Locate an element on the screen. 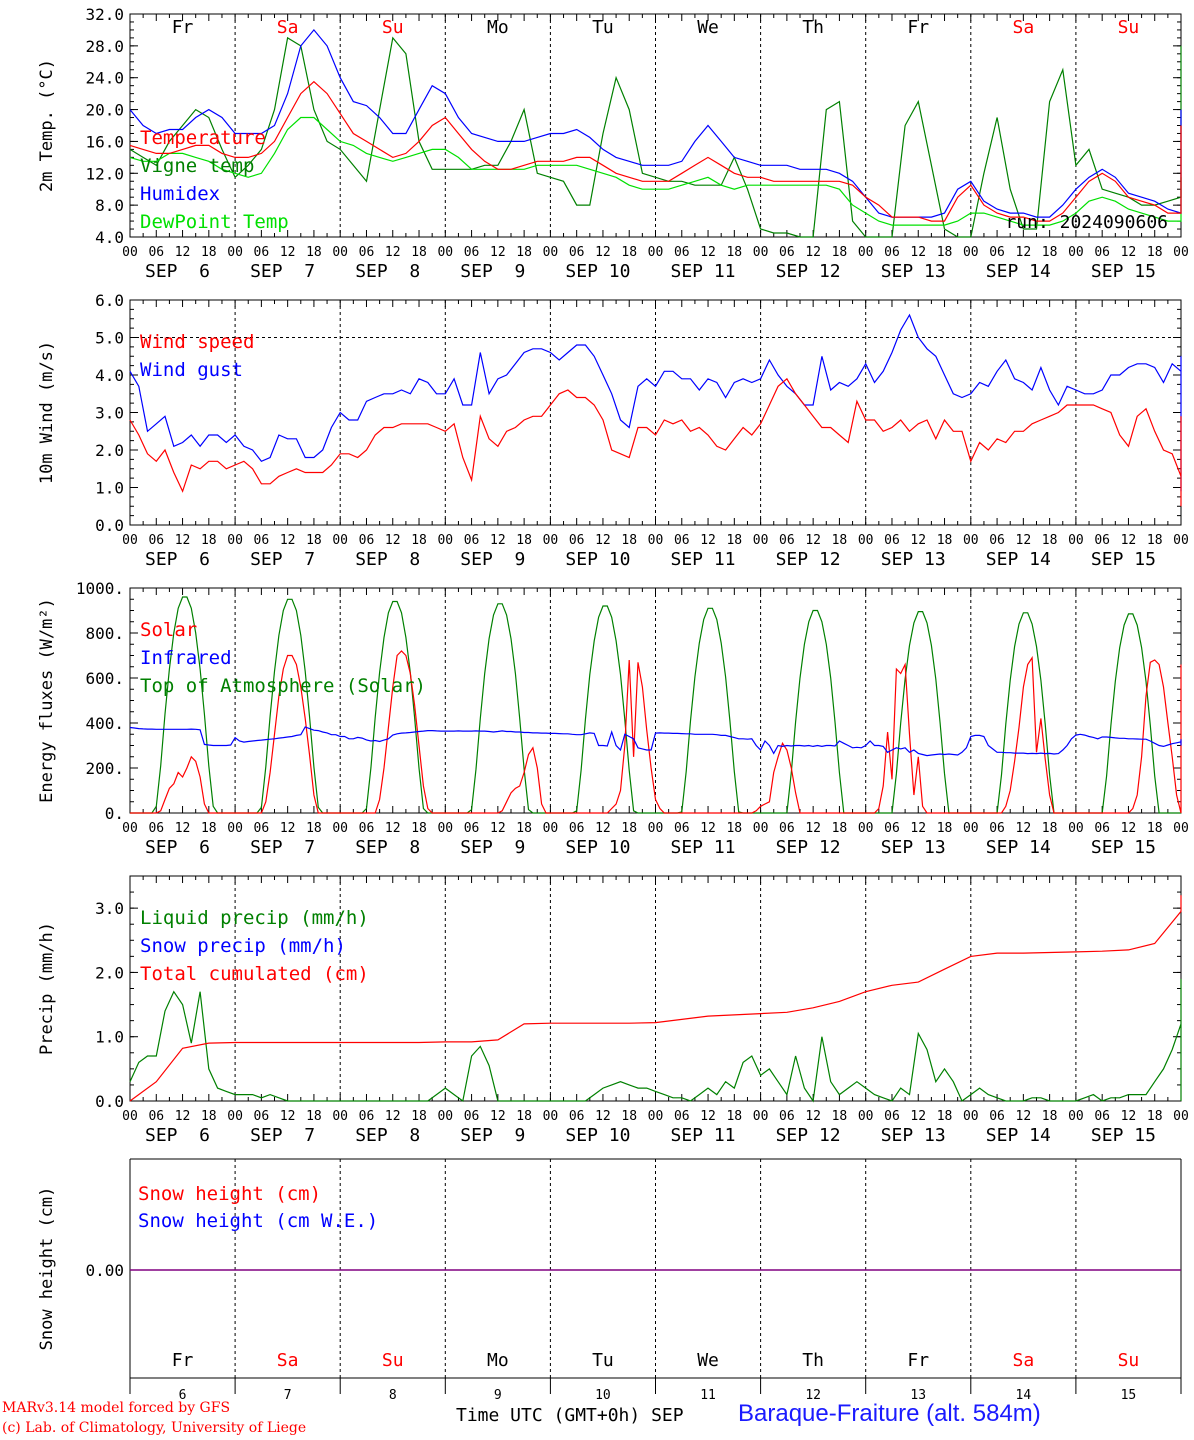  panel-0-date-label: SEP 11 is located at coordinates (703, 271).